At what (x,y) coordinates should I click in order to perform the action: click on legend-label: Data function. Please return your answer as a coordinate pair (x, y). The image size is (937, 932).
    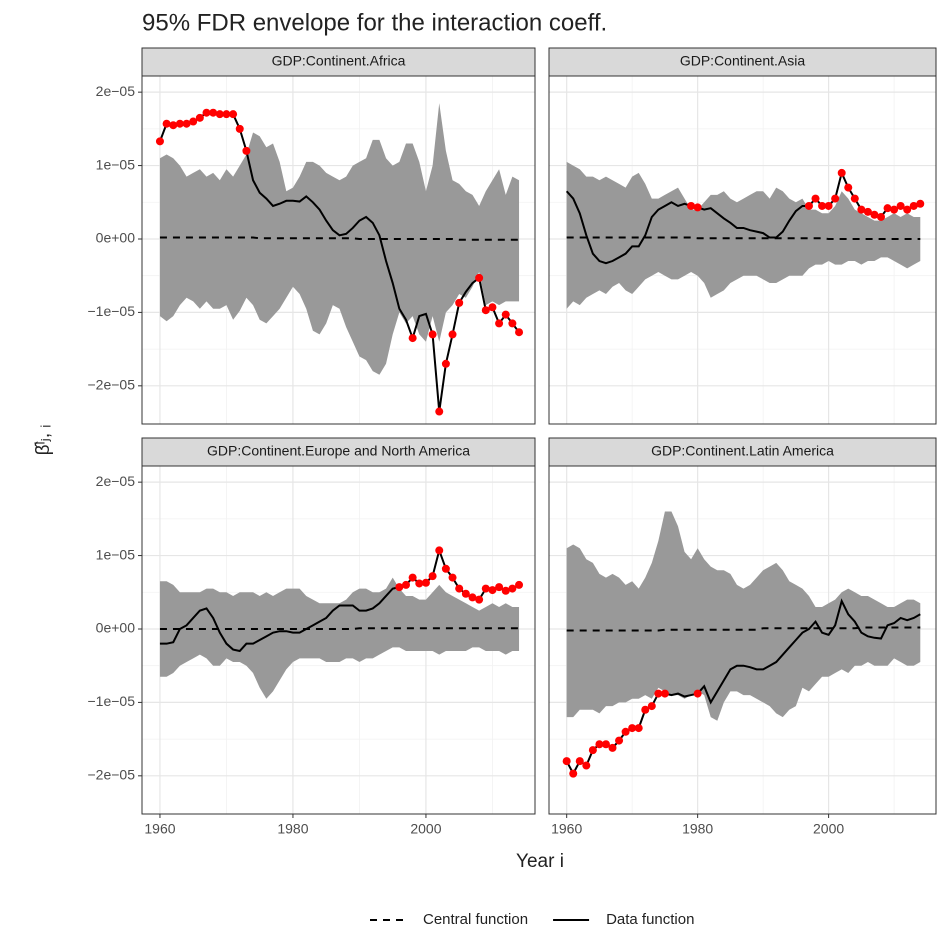
    Looking at the image, I should click on (650, 919).